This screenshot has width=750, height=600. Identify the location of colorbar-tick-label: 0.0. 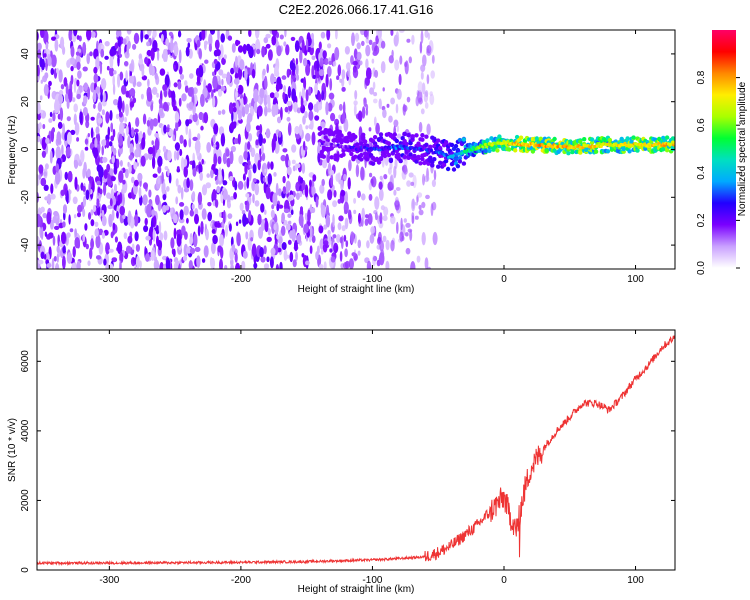
(701, 268).